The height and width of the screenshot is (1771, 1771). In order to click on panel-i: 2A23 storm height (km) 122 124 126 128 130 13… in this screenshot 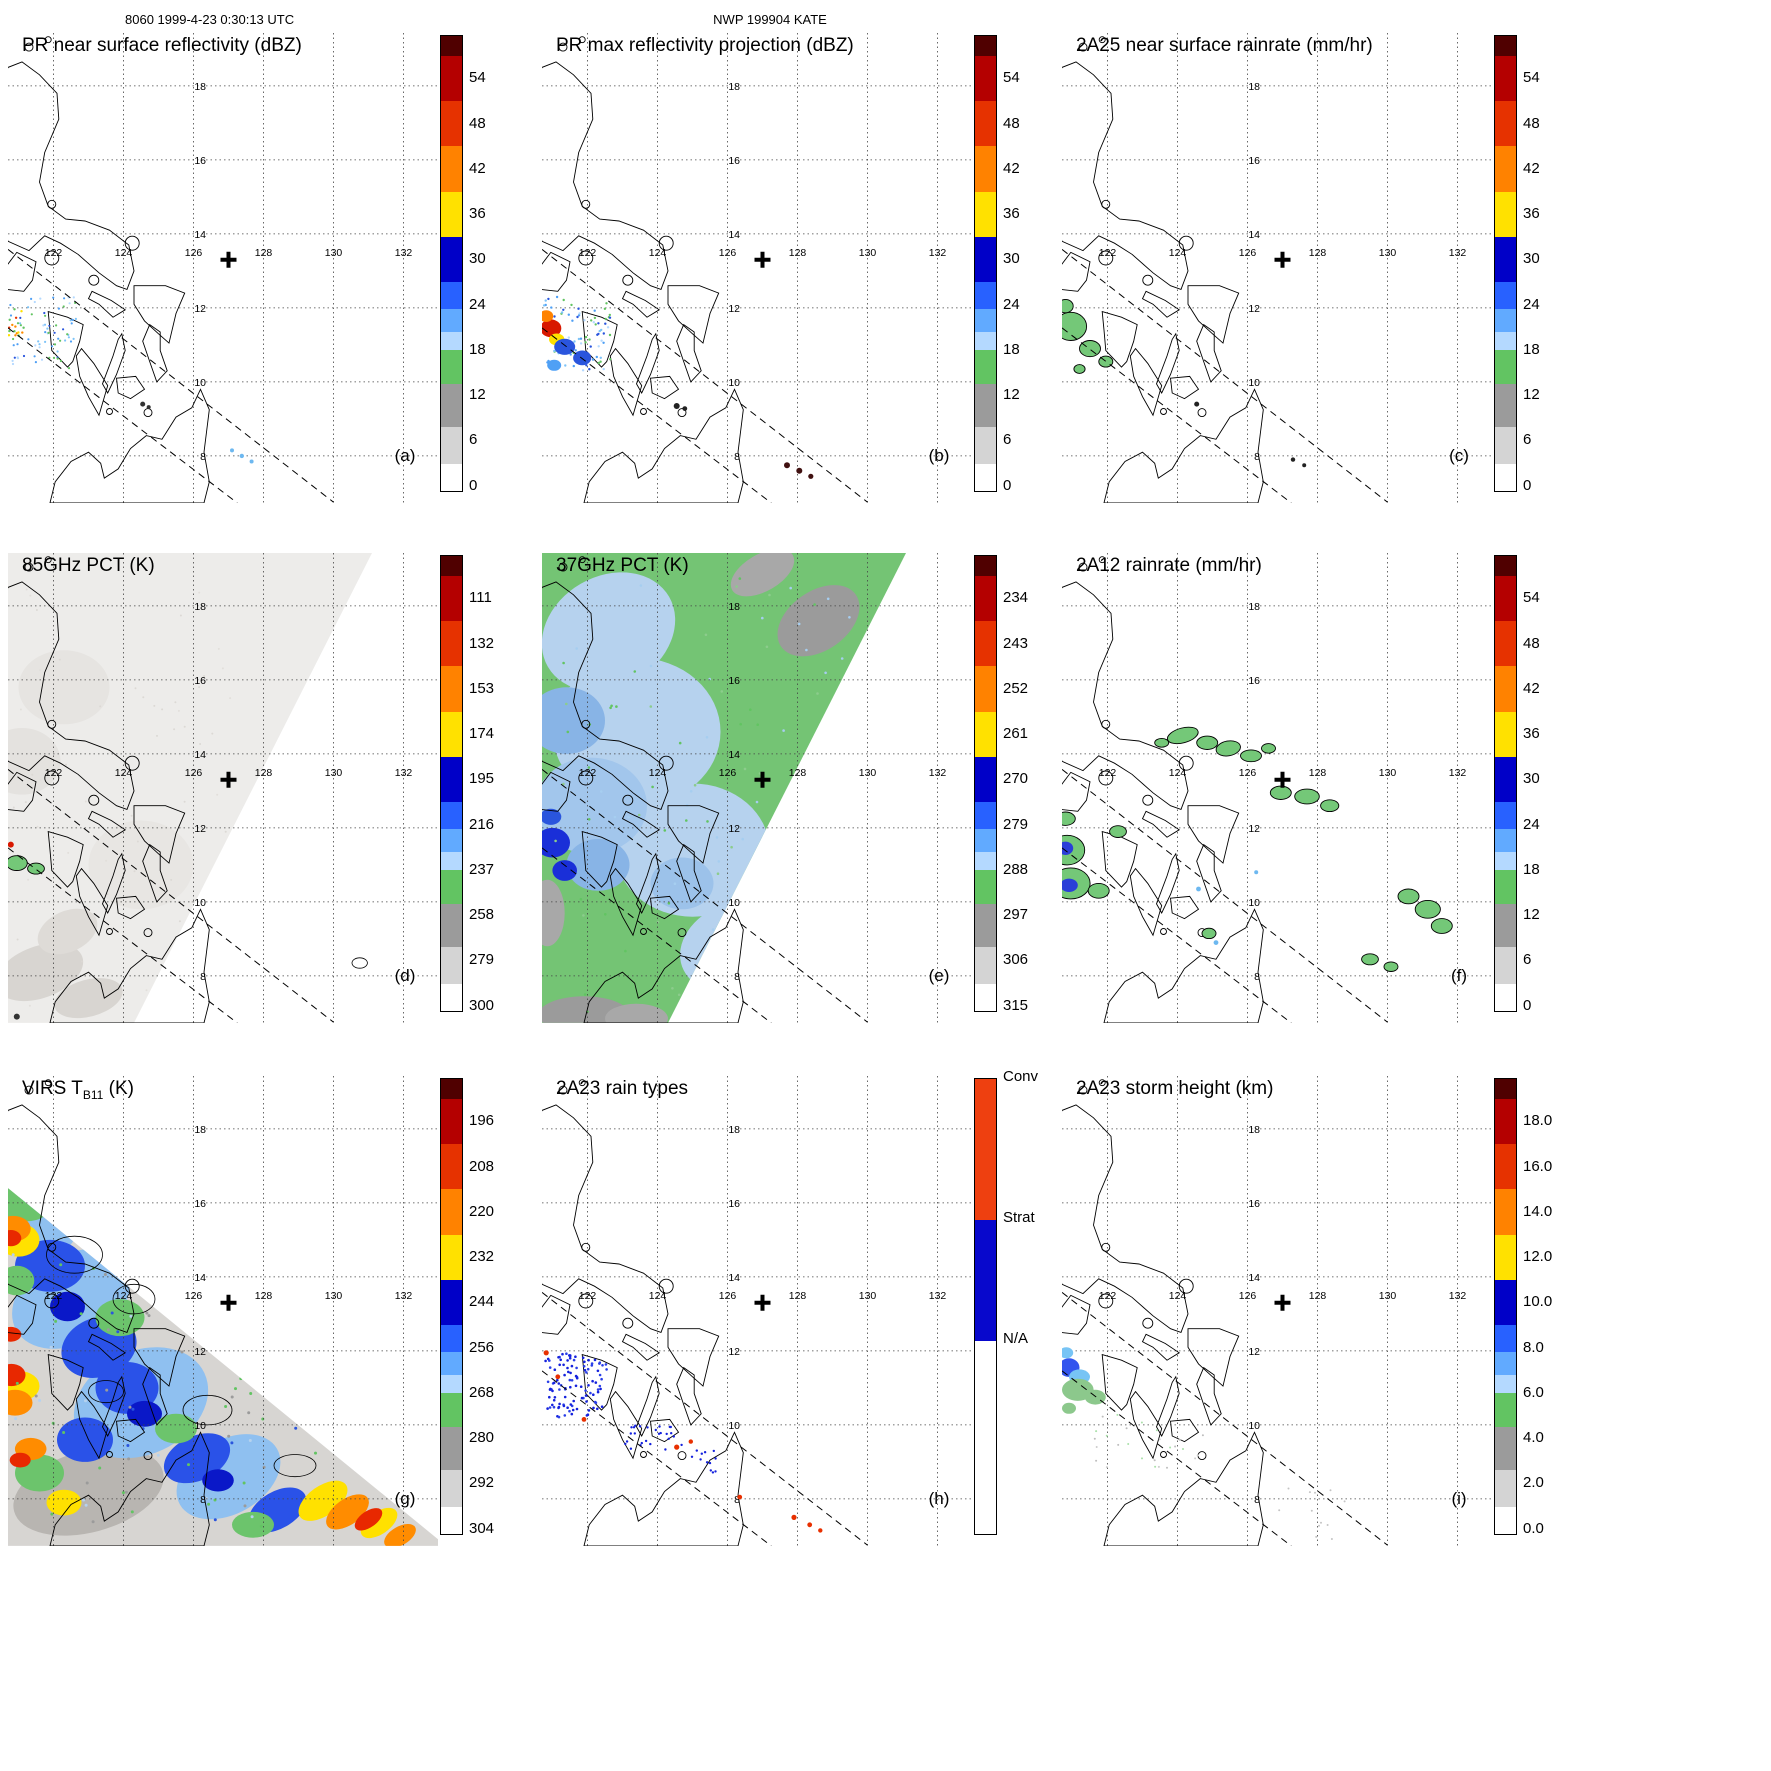, I will do `click(1329, 1338)`.